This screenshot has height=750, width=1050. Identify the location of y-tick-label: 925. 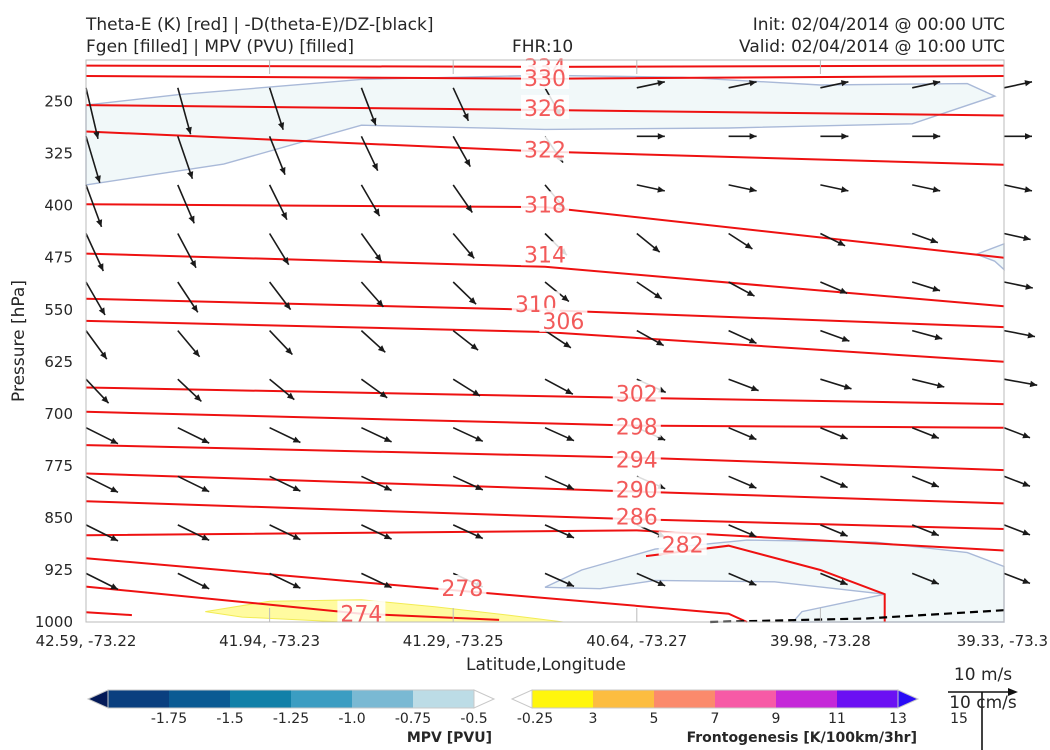
(58, 570).